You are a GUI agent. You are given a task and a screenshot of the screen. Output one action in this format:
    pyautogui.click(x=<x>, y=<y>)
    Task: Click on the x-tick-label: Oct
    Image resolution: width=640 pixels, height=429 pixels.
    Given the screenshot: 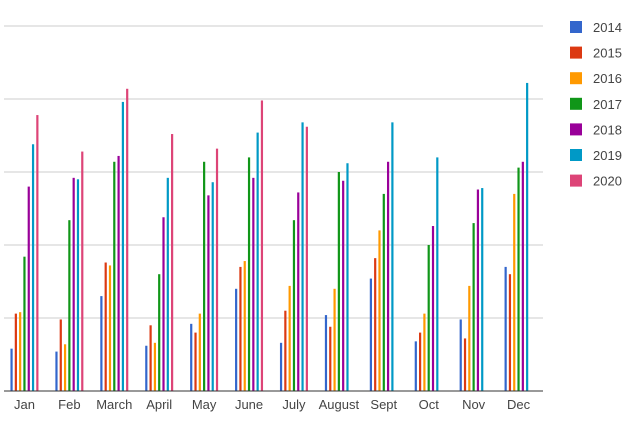 What is the action you would take?
    pyautogui.click(x=429, y=404)
    